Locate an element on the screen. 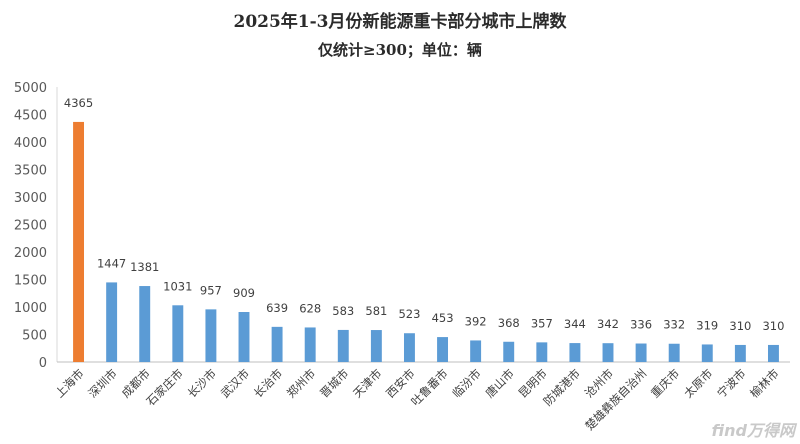  category-label: 武汉市 is located at coordinates (235, 383).